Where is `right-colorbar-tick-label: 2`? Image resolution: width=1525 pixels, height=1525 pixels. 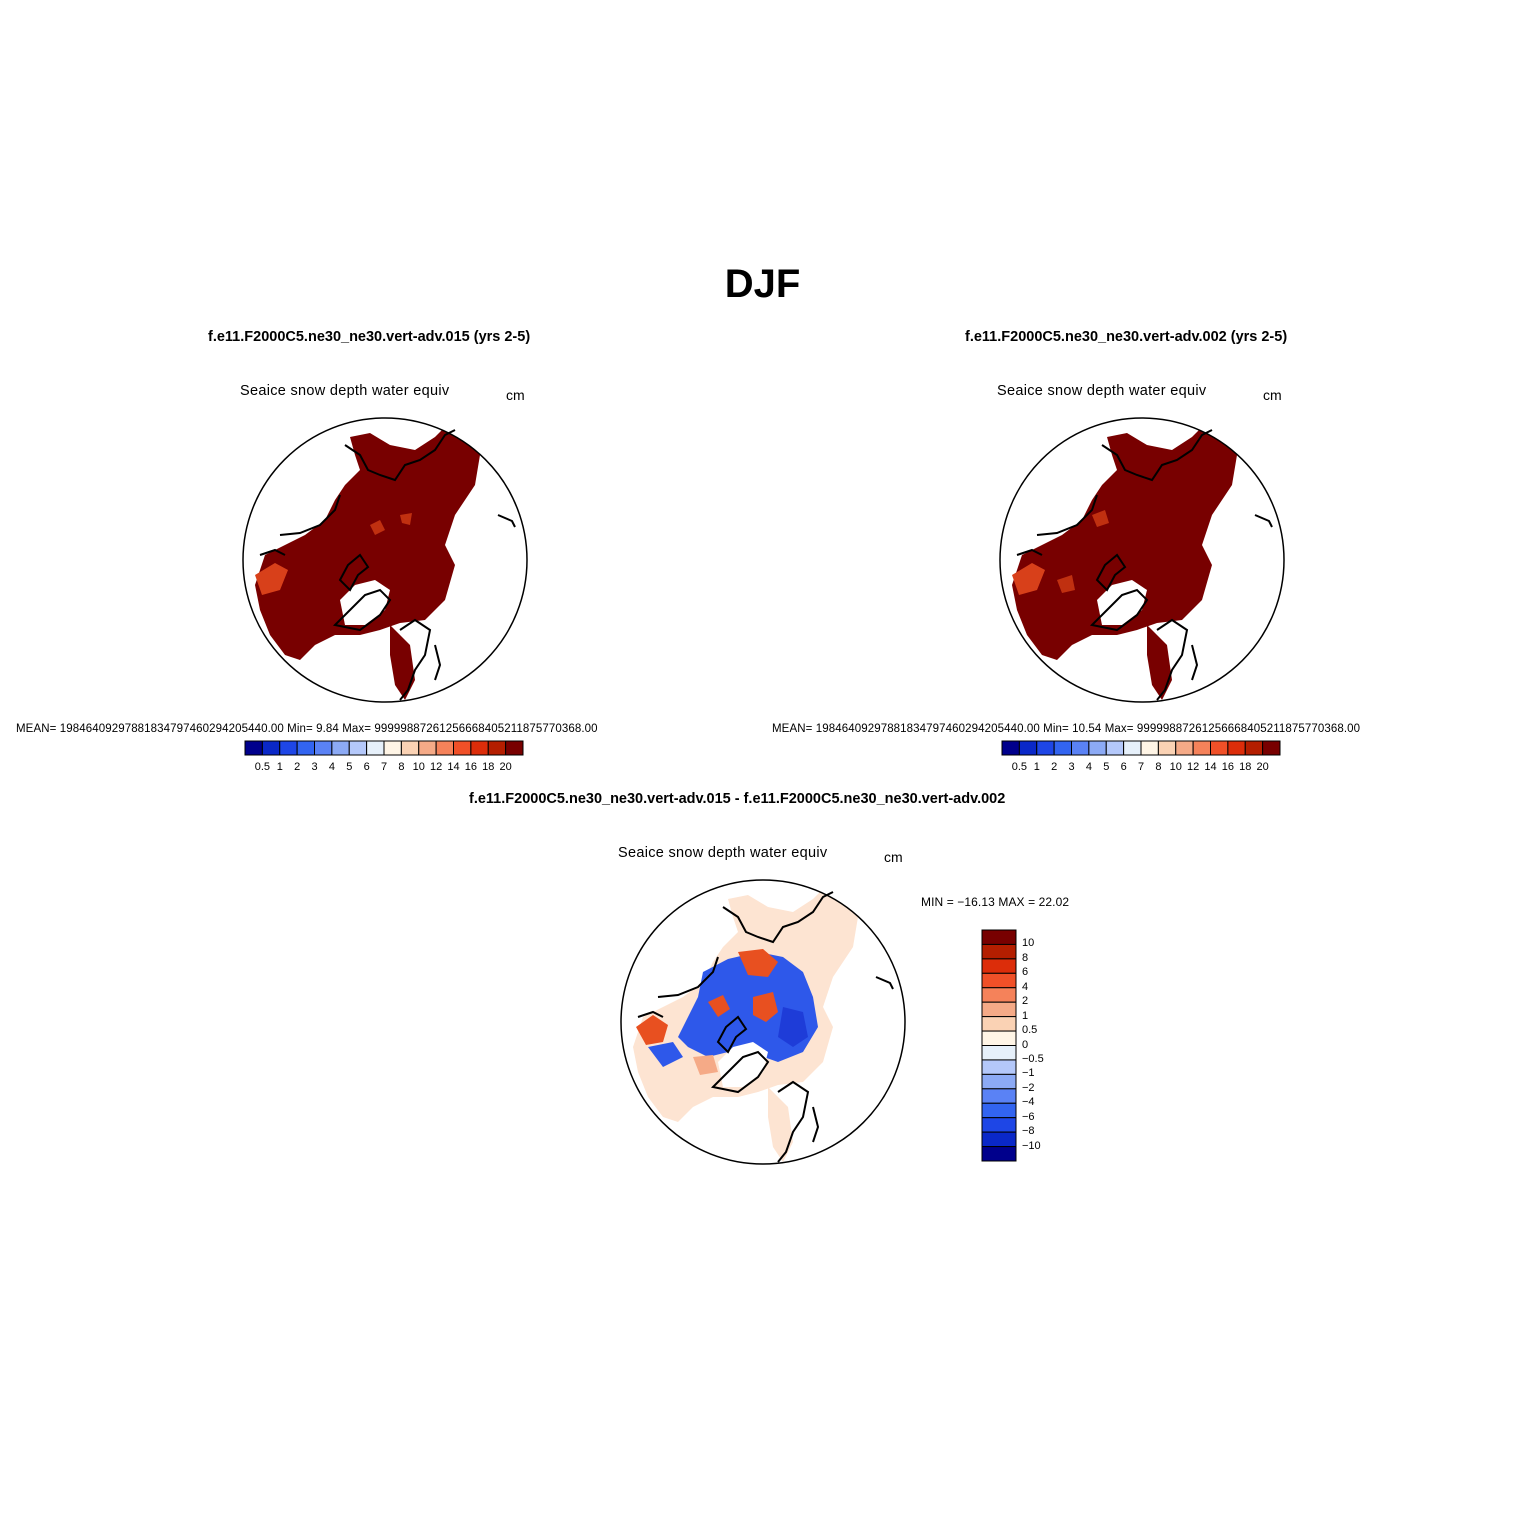
right-colorbar-tick-label: 2 is located at coordinates (1054, 767).